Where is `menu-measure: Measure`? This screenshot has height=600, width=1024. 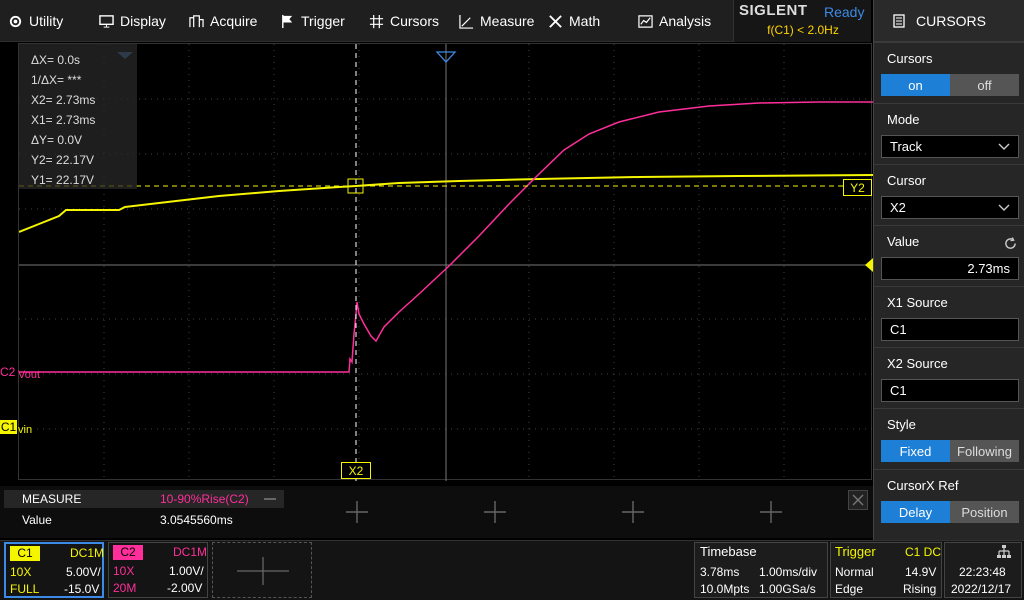
menu-measure: Measure is located at coordinates (496, 21).